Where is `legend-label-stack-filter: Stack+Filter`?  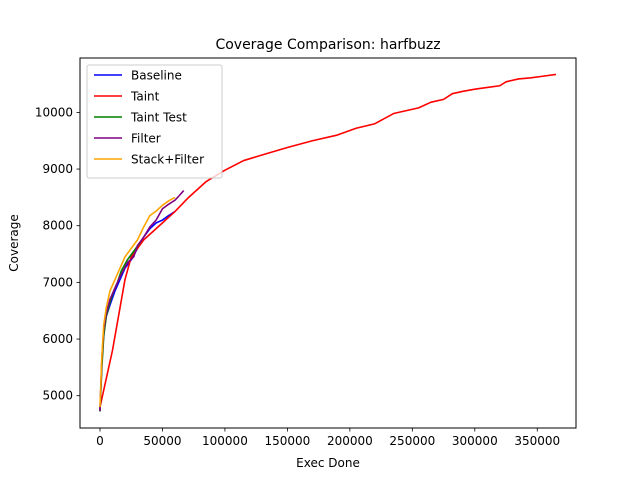
legend-label-stack-filter: Stack+Filter is located at coordinates (167, 160).